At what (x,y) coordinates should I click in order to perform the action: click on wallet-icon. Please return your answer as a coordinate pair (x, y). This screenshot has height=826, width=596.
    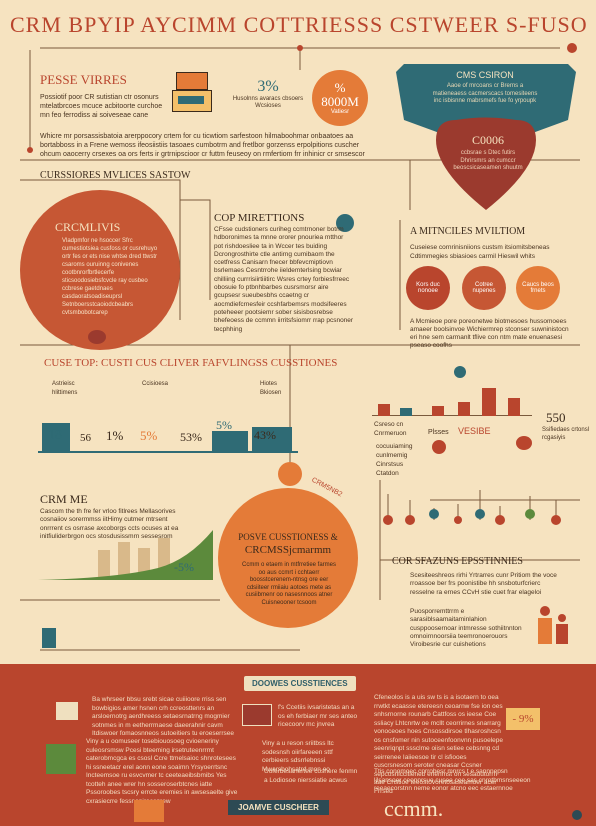
    Looking at the image, I should click on (257, 715).